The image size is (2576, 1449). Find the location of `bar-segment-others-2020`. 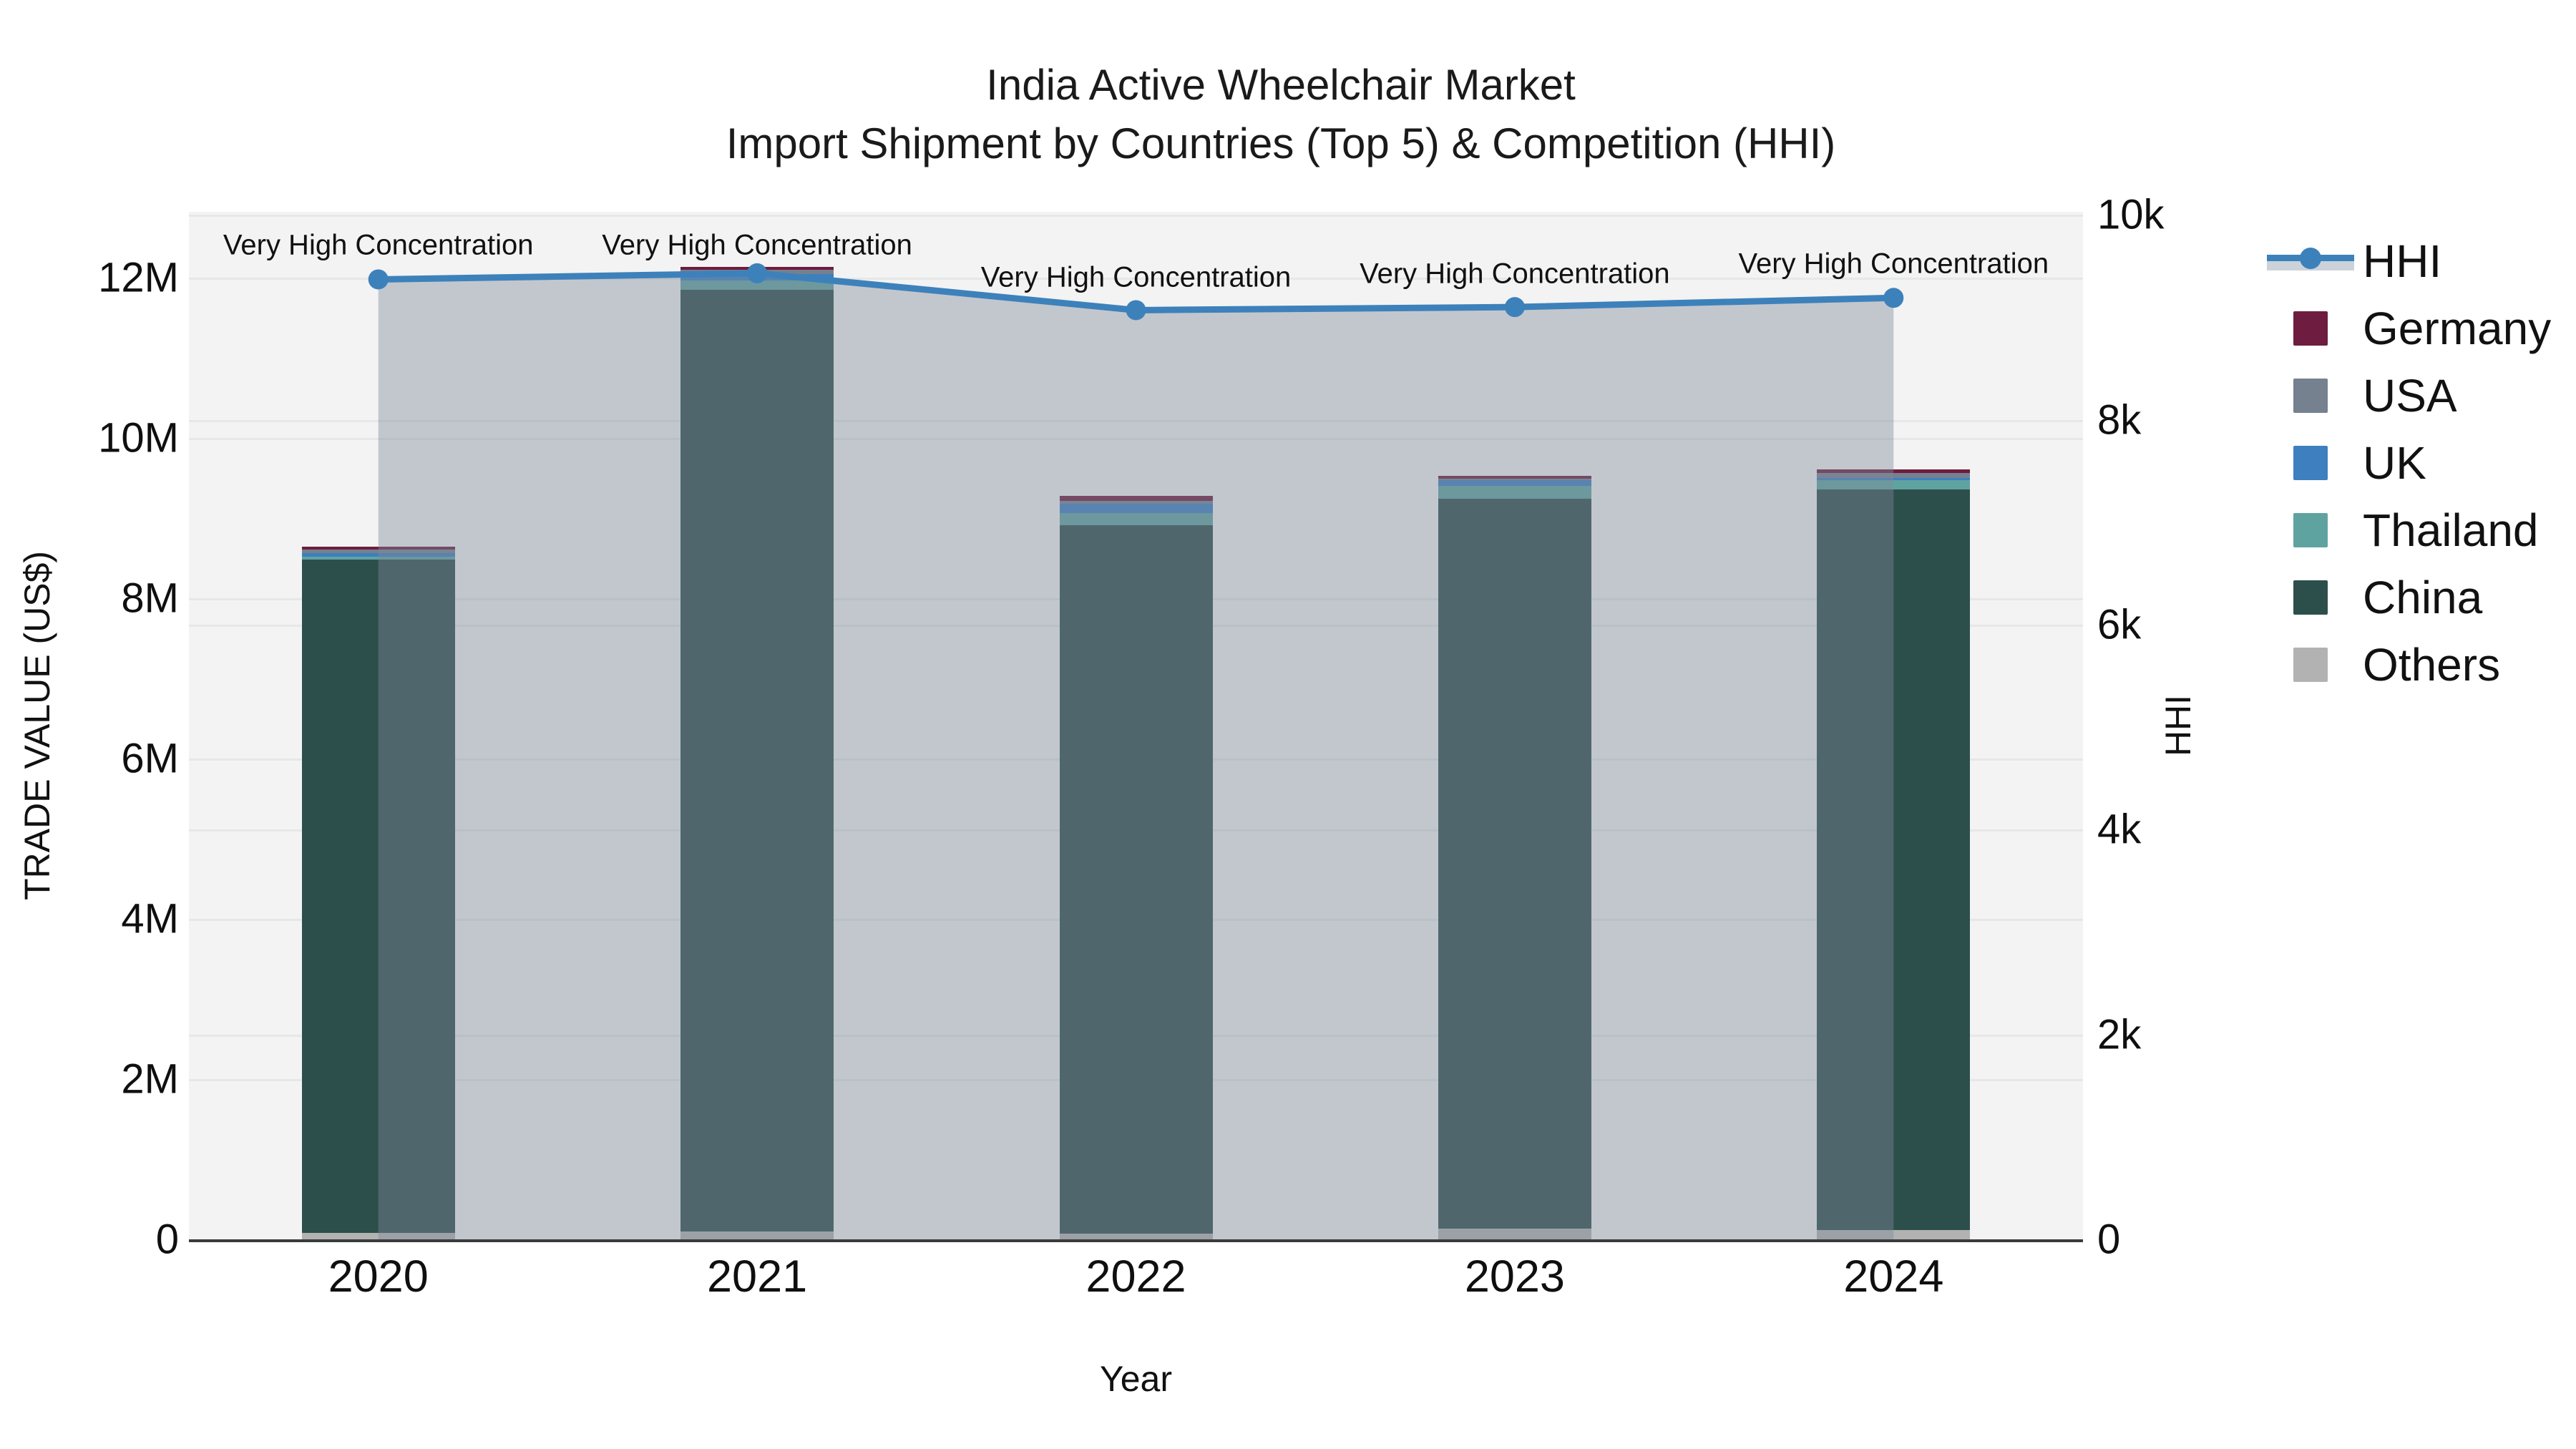

bar-segment-others-2020 is located at coordinates (378, 1236).